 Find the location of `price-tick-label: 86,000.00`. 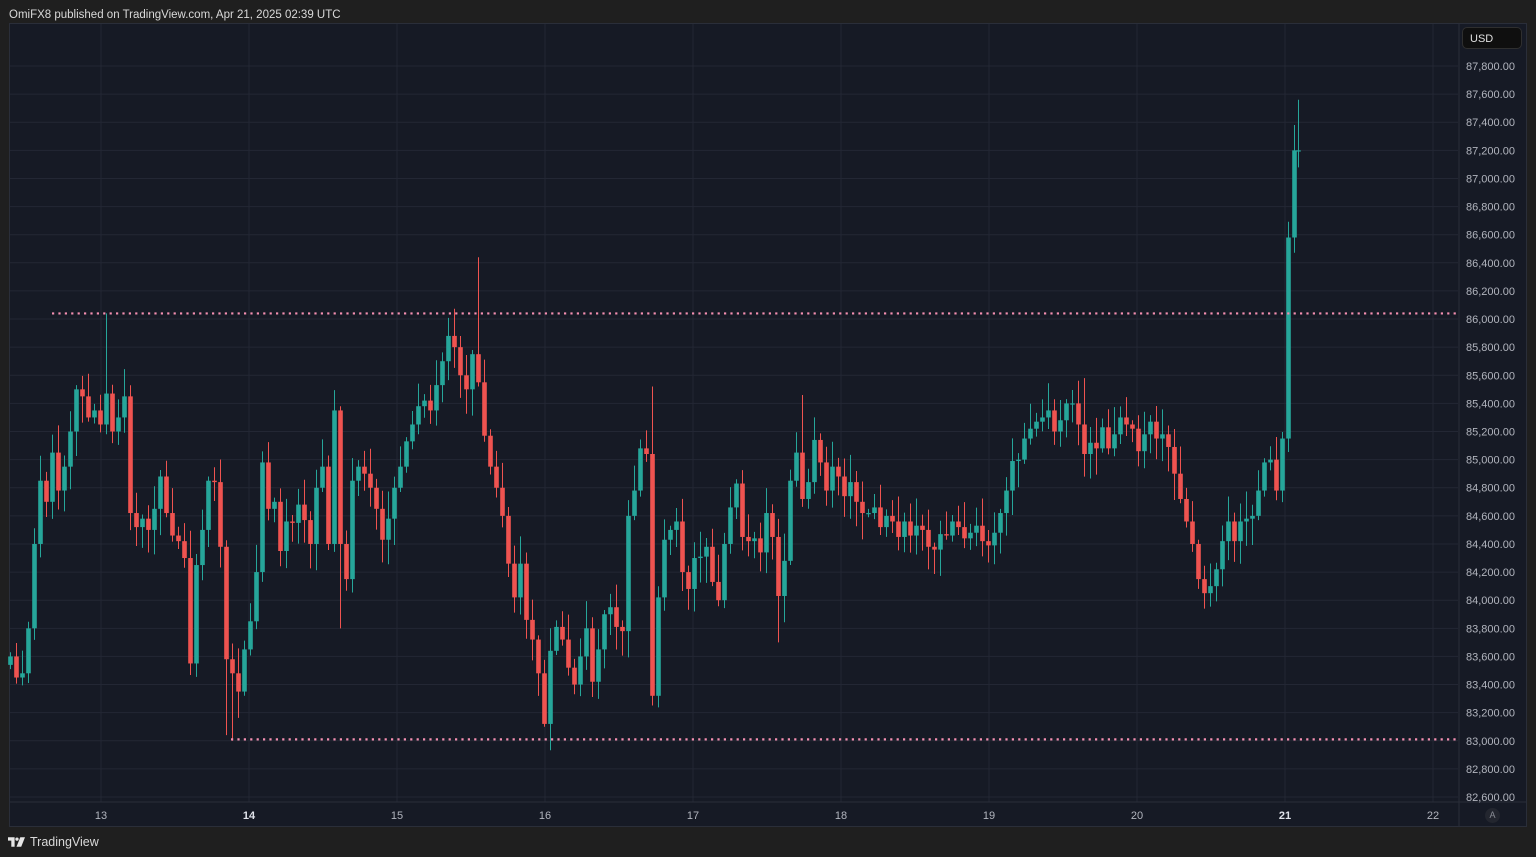

price-tick-label: 86,000.00 is located at coordinates (1490, 320).